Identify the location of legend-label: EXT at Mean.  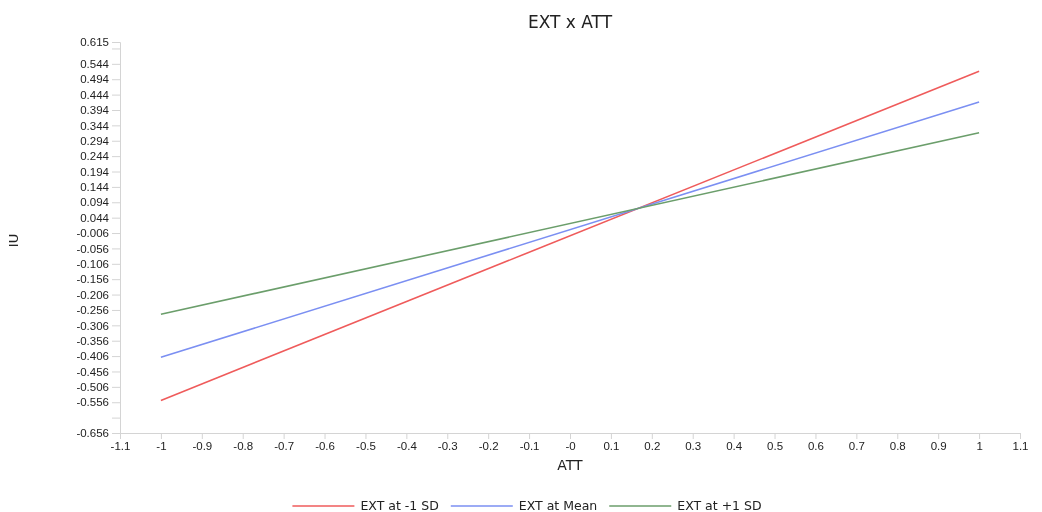
(558, 505).